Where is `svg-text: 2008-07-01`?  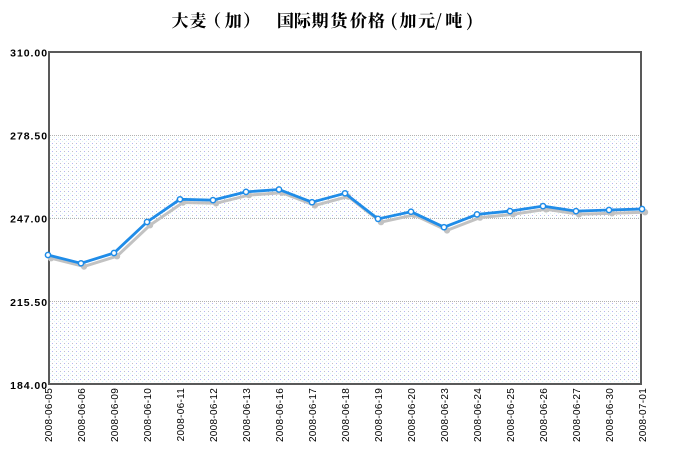
svg-text: 2008-07-01 is located at coordinates (643, 415).